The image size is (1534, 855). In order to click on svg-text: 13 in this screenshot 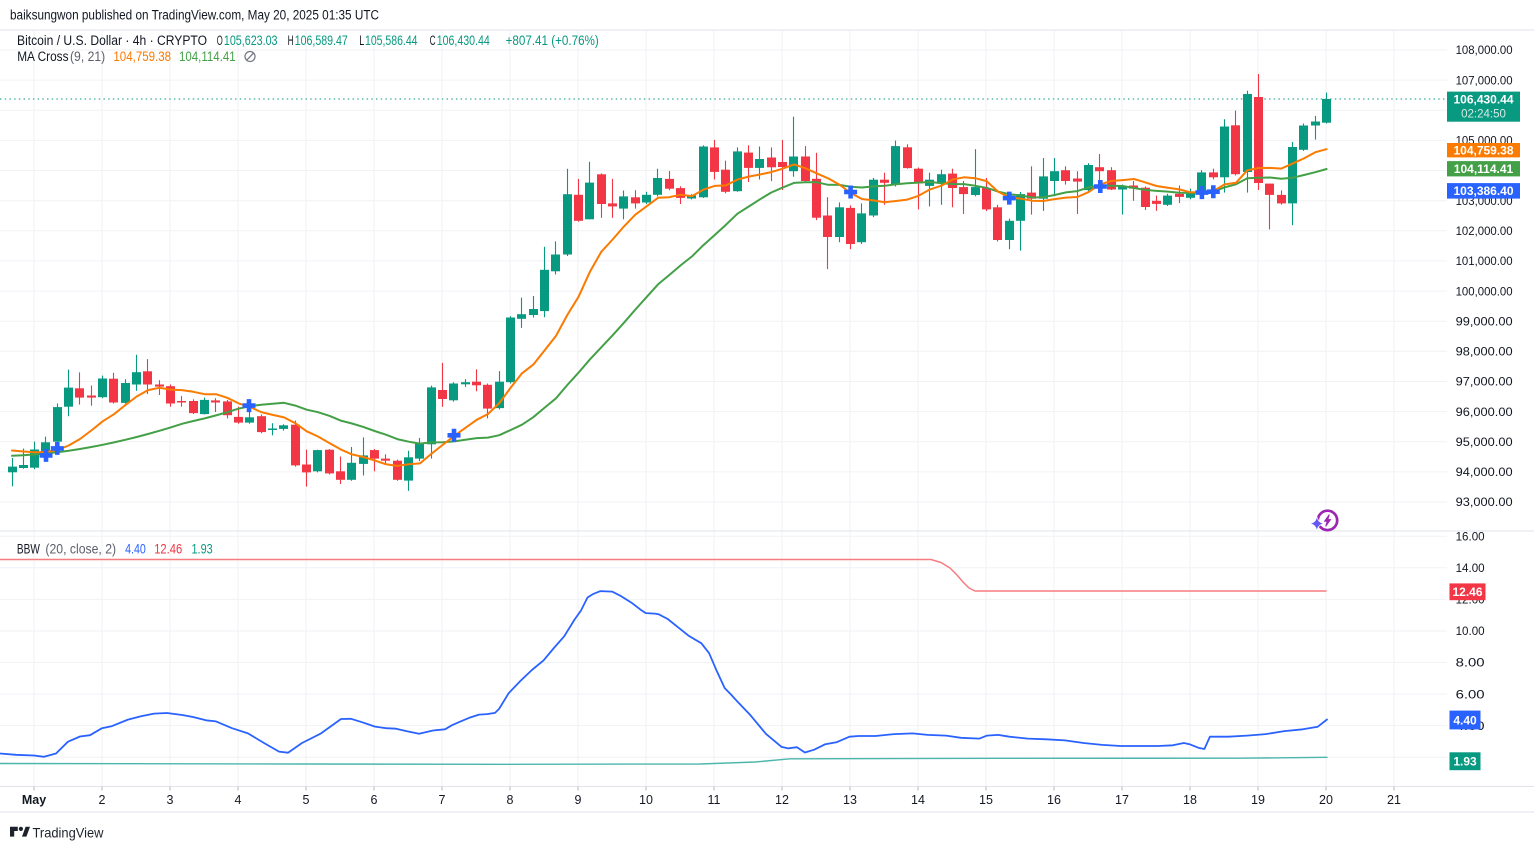, I will do `click(850, 800)`.